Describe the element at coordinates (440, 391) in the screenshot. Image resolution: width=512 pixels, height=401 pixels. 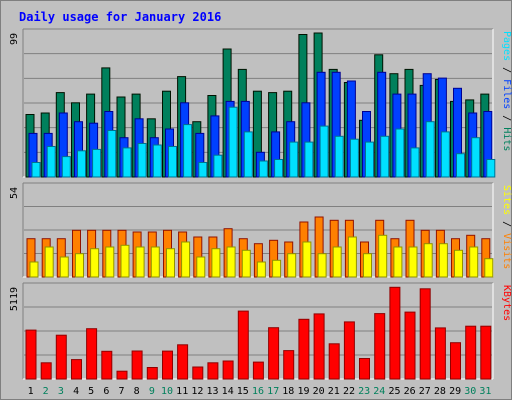
I see `x-tick-label-28: 28` at that location.